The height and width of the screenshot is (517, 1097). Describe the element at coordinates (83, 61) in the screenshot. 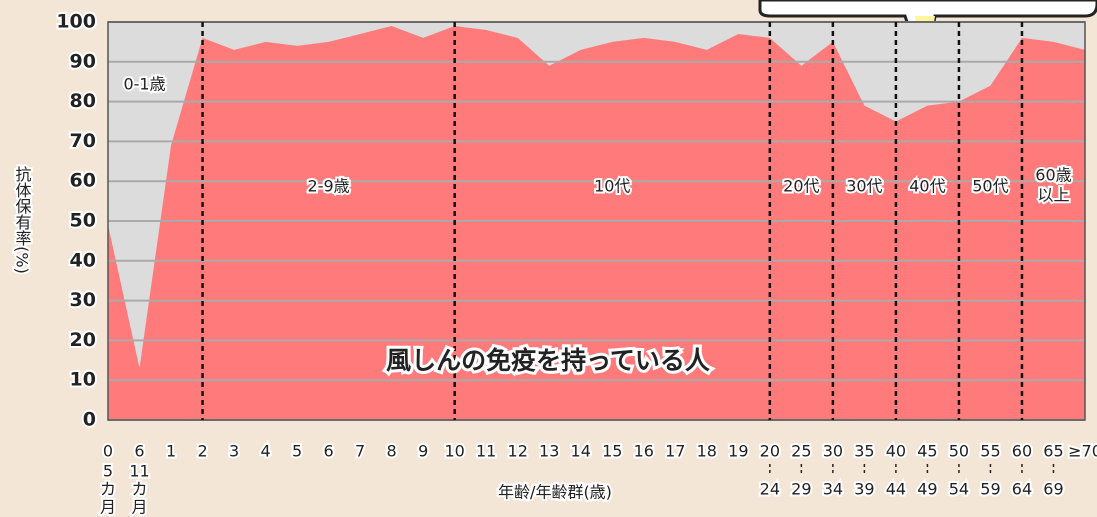

I see `y-tick-label: 90` at that location.